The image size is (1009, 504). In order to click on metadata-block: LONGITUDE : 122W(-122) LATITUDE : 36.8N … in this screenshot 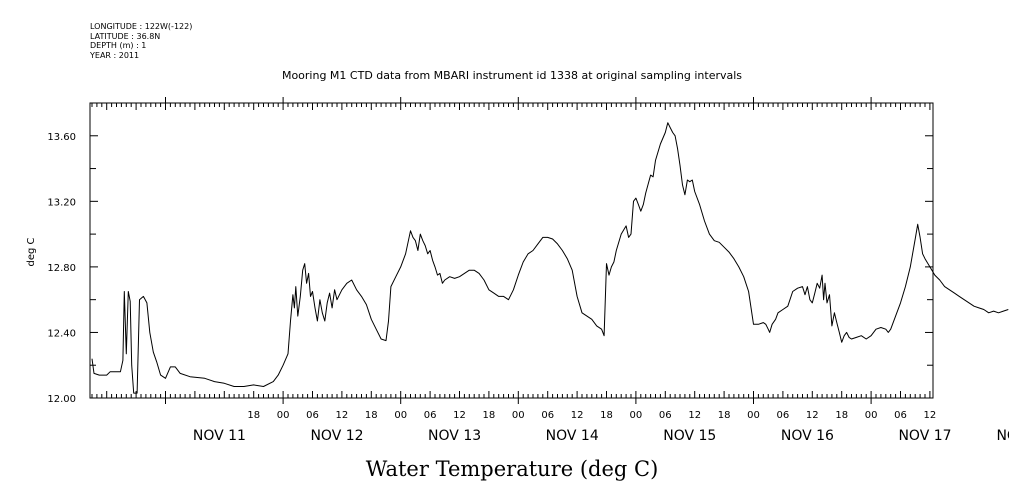, I will do `click(141, 41)`.